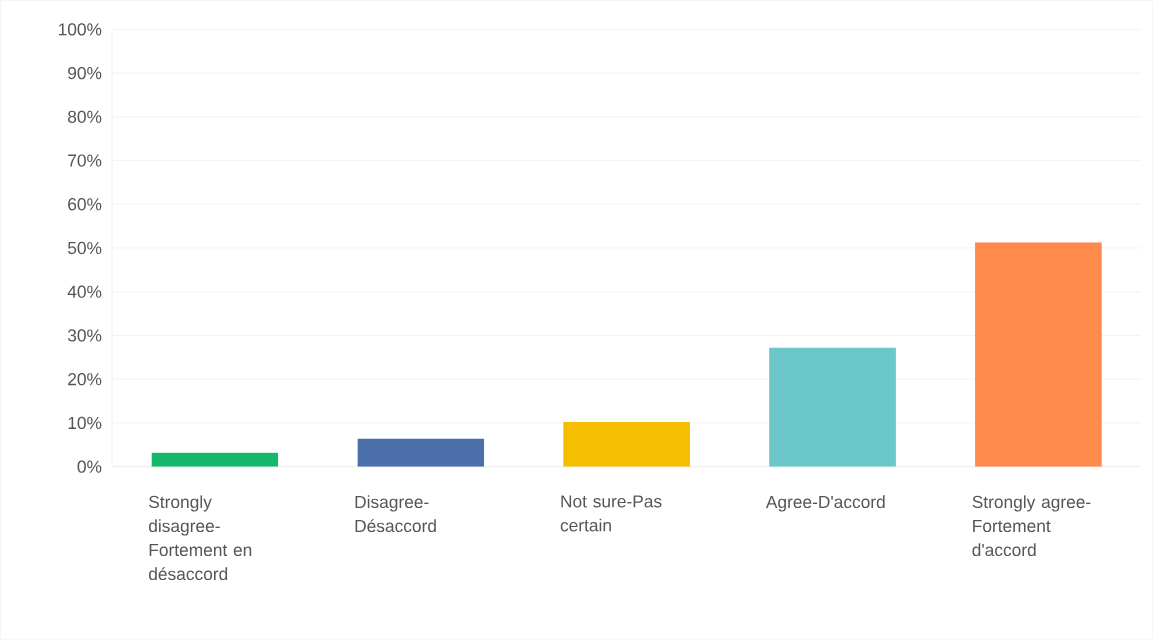 The image size is (1153, 640). What do you see at coordinates (89, 466) in the screenshot?
I see `y-tick-label: 0%` at bounding box center [89, 466].